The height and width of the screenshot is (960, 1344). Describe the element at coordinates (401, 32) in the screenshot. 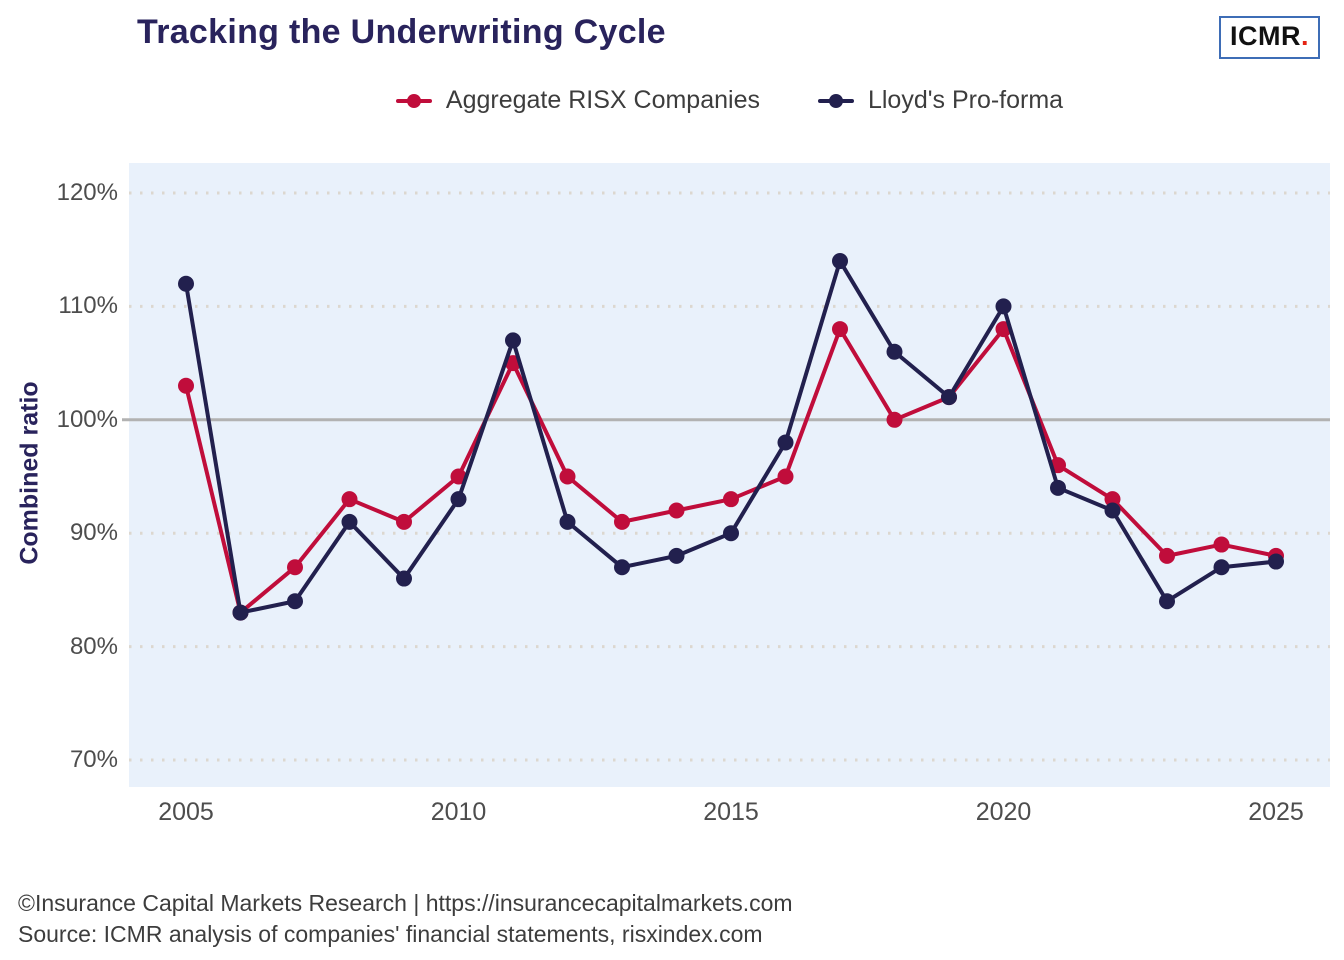

I see `page-title: Tracking the Underwriting Cycle` at that location.